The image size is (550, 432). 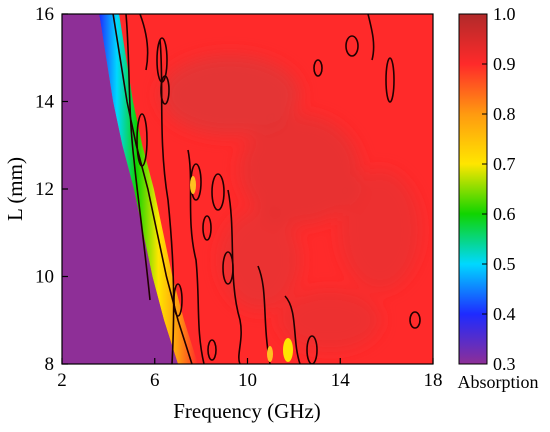 What do you see at coordinates (504, 14) in the screenshot?
I see `colorbar-tick-label: 1.0` at bounding box center [504, 14].